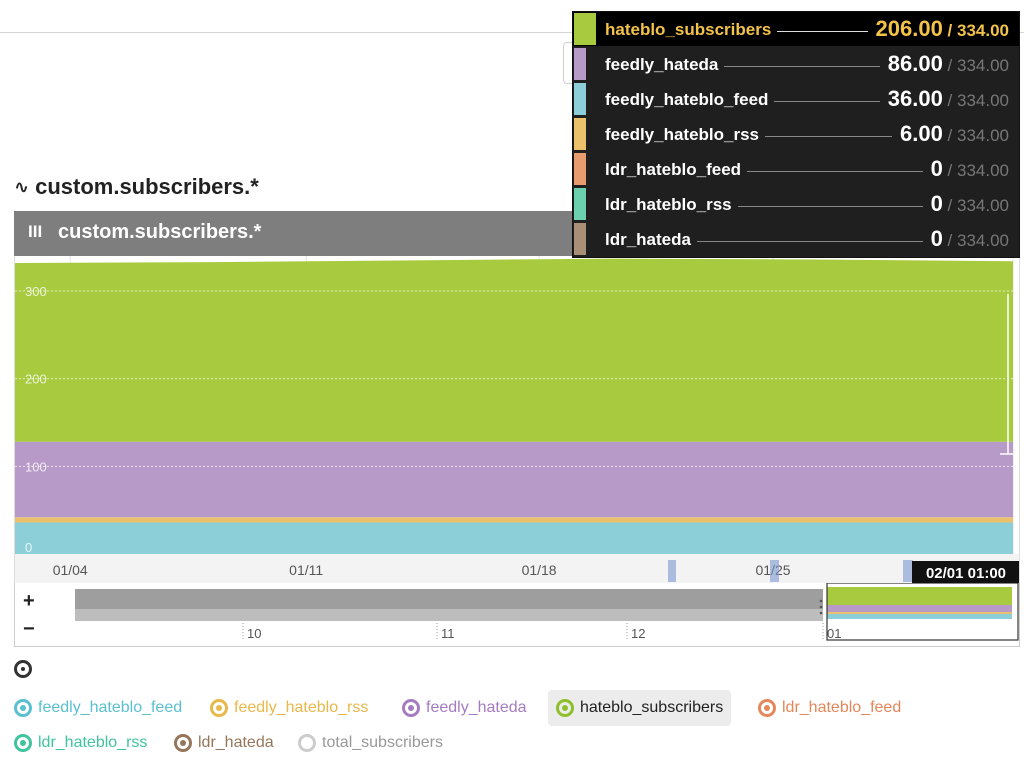 The image size is (1024, 765). I want to click on tooltip-row-ldr_hateblo_rss: ldr_hateblo_rss 0 / 334.00, so click(796, 204).